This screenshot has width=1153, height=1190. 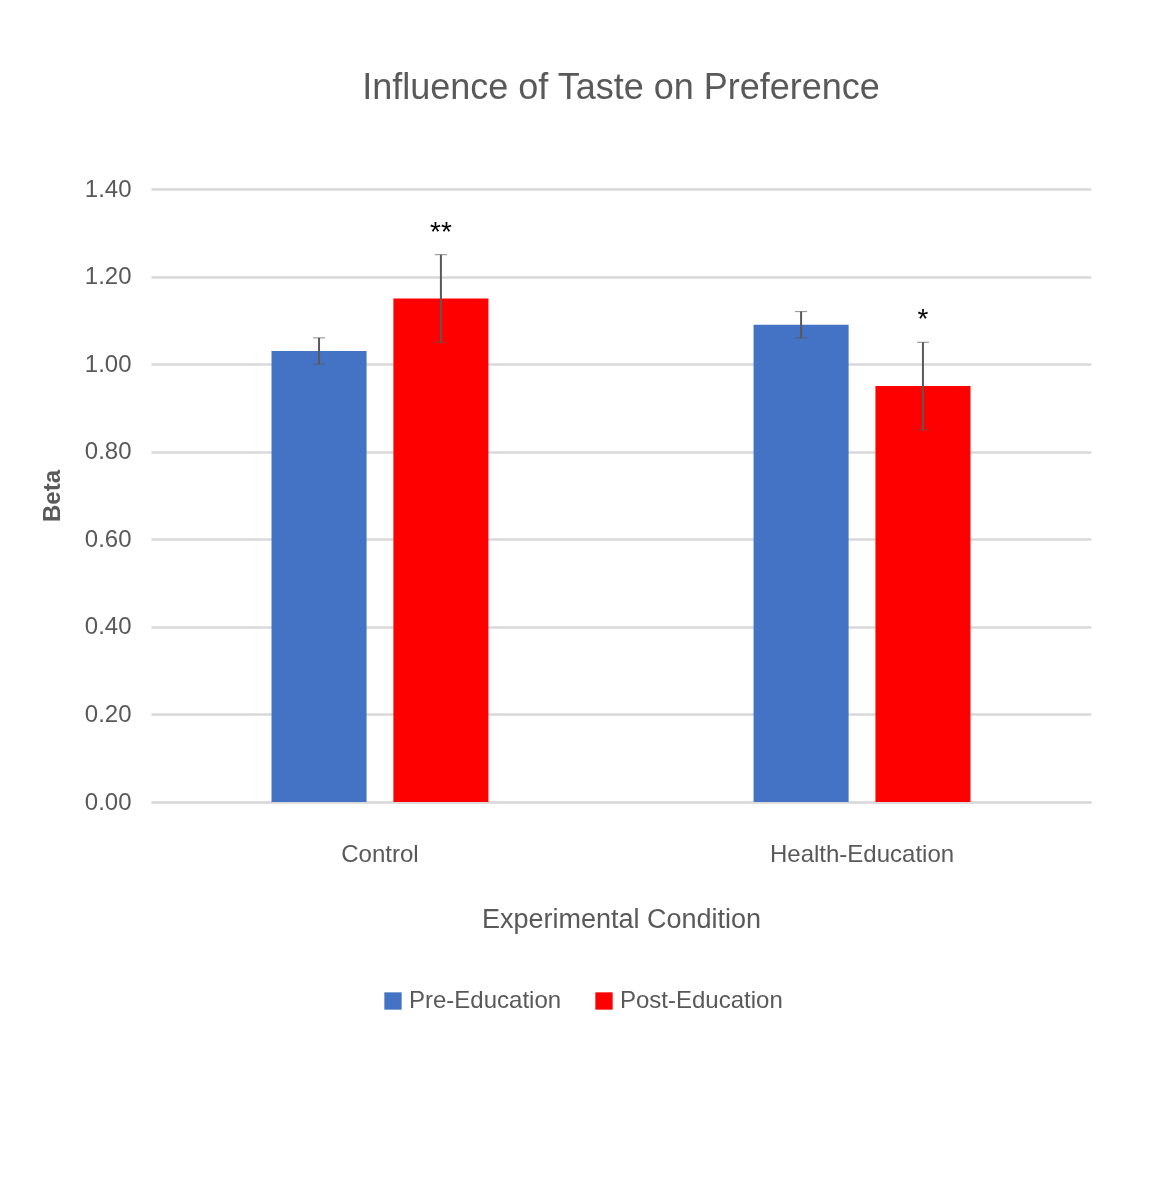 What do you see at coordinates (380, 853) in the screenshot?
I see `x-tick-label: Control` at bounding box center [380, 853].